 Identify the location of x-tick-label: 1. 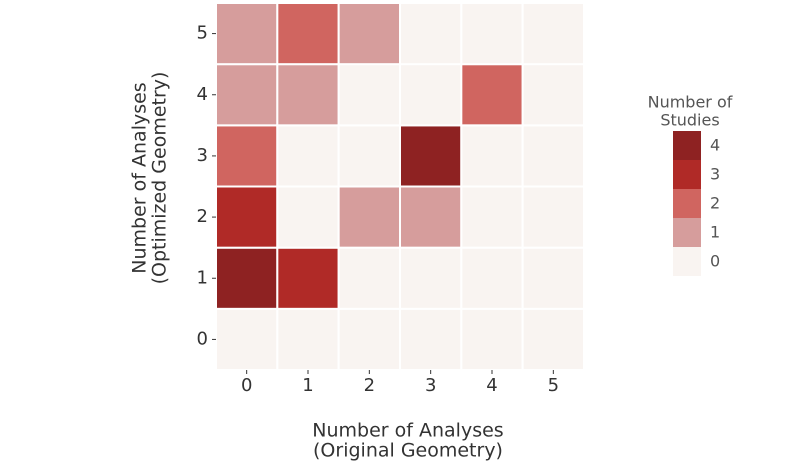
(307, 385).